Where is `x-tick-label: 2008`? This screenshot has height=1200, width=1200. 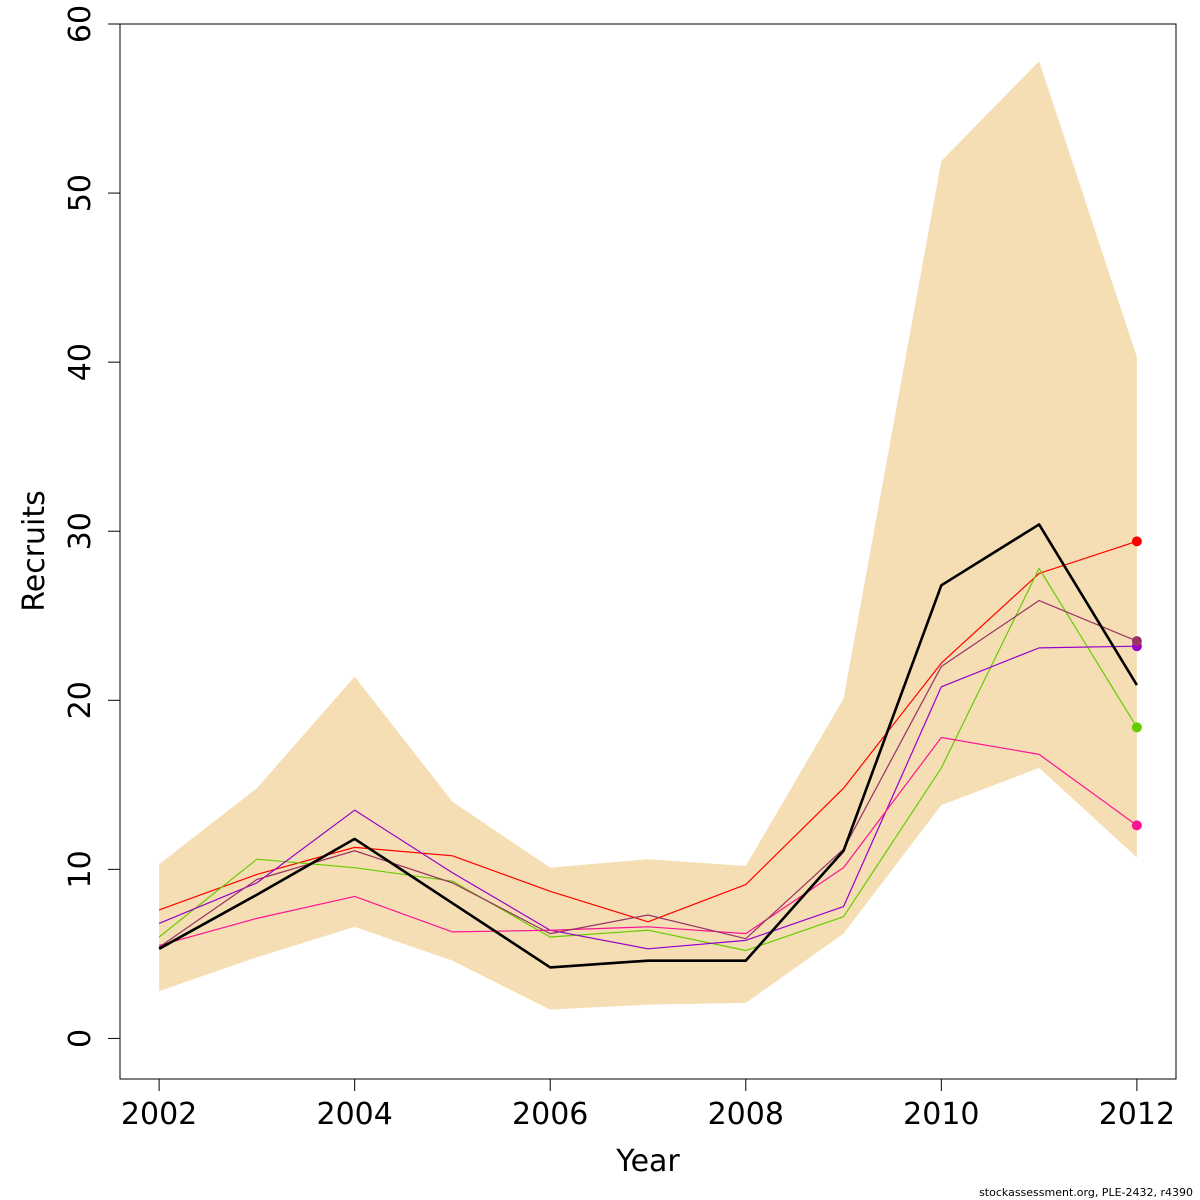 x-tick-label: 2008 is located at coordinates (746, 1114).